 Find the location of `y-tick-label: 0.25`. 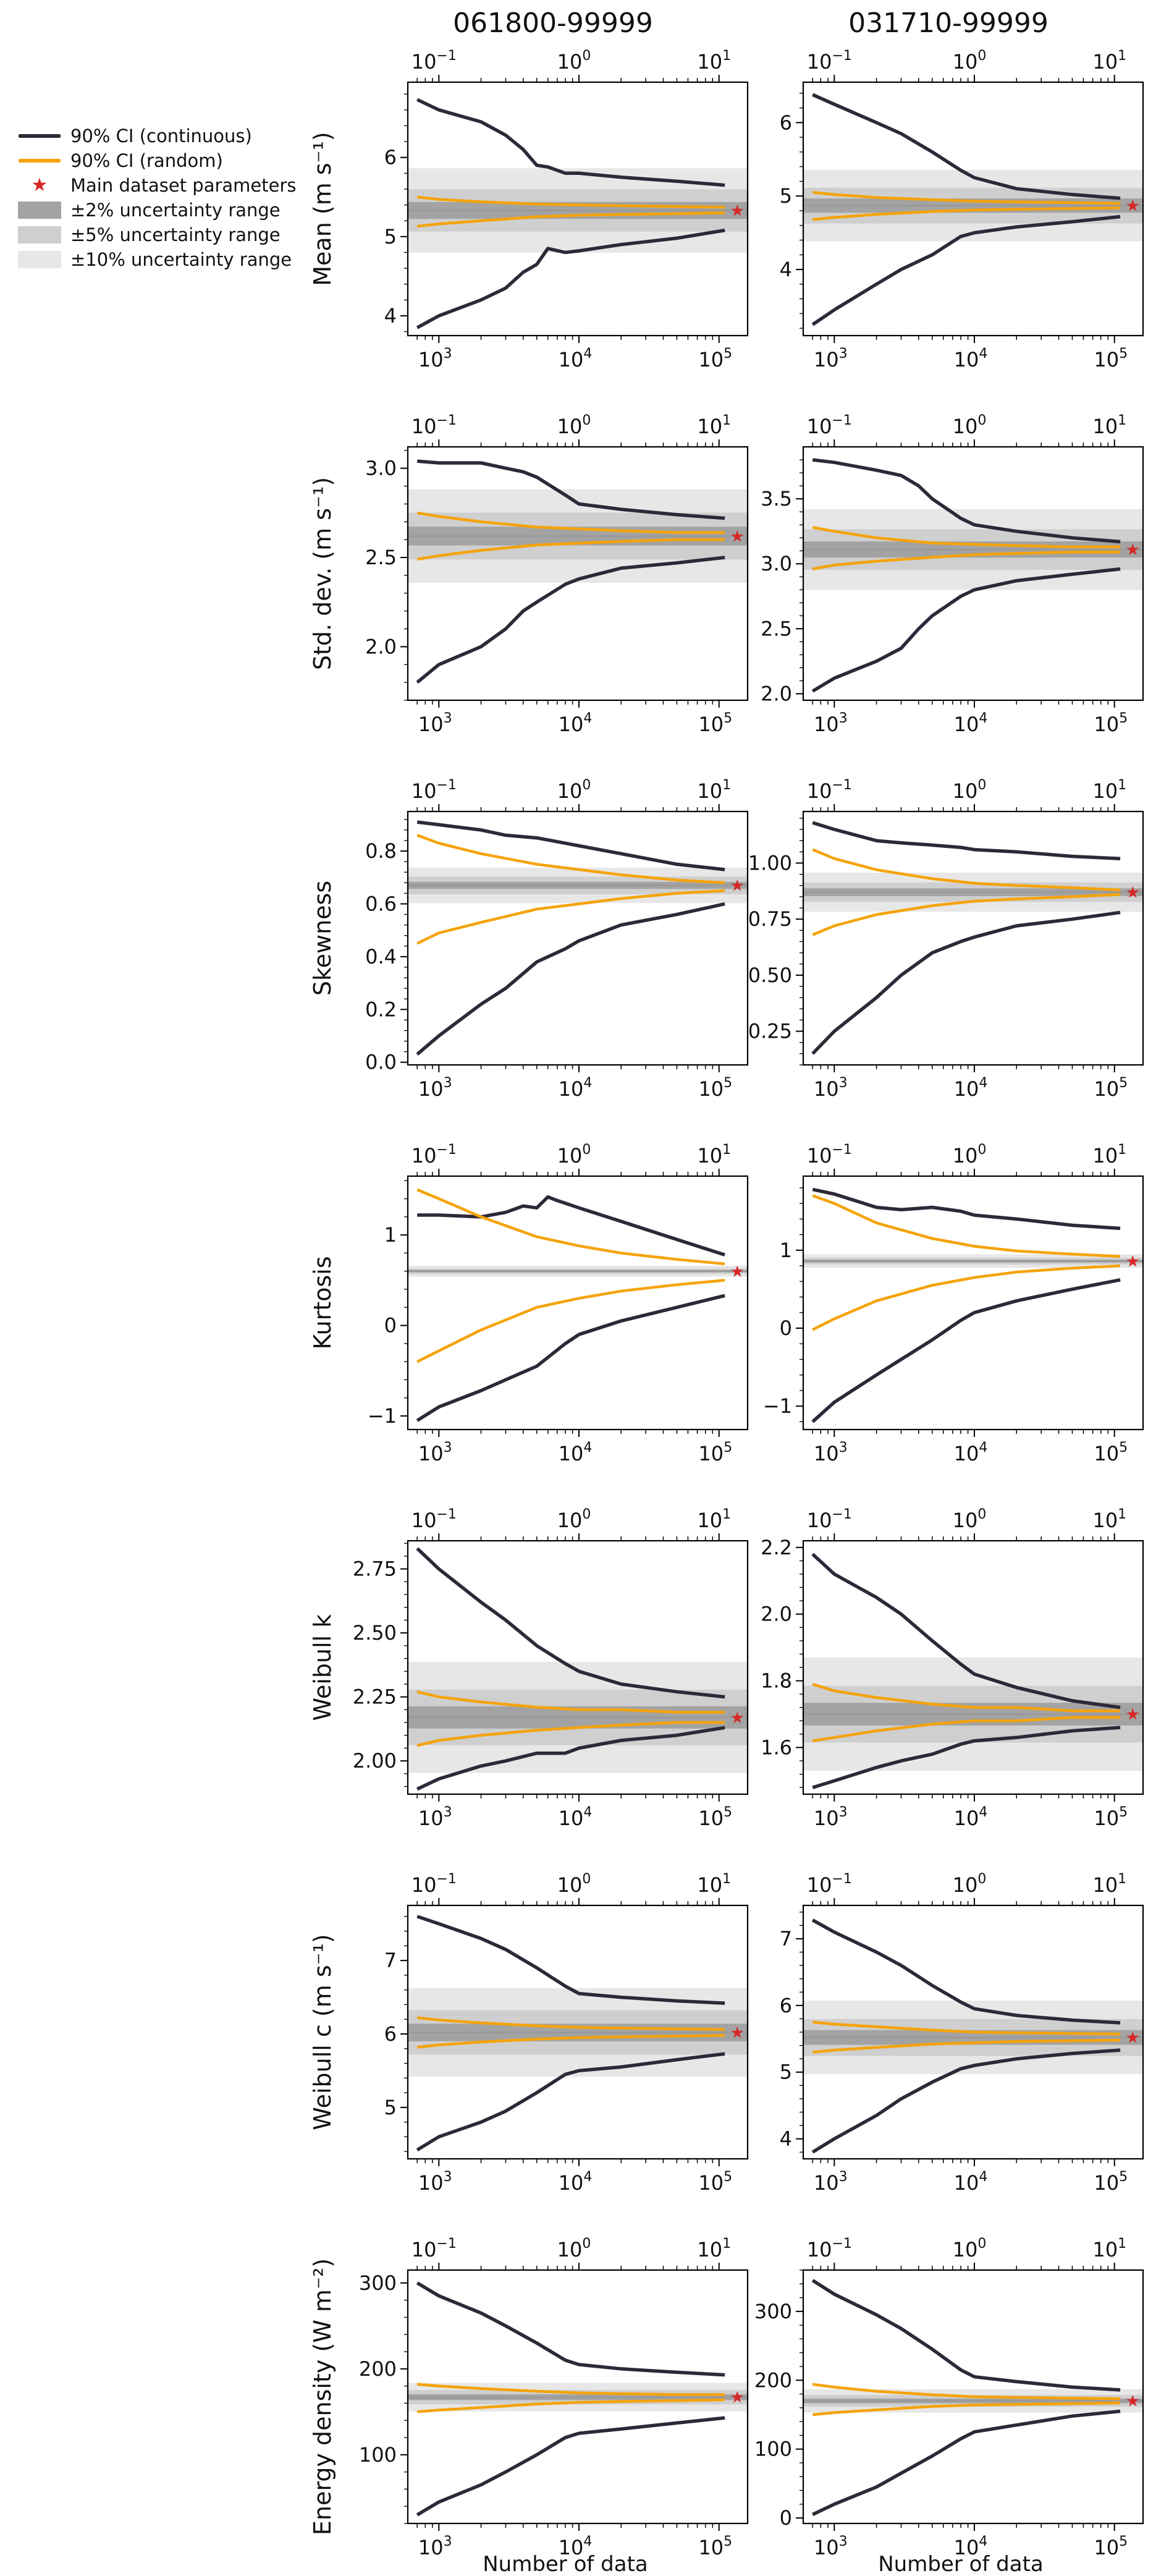

y-tick-label: 0.25 is located at coordinates (770, 1031).